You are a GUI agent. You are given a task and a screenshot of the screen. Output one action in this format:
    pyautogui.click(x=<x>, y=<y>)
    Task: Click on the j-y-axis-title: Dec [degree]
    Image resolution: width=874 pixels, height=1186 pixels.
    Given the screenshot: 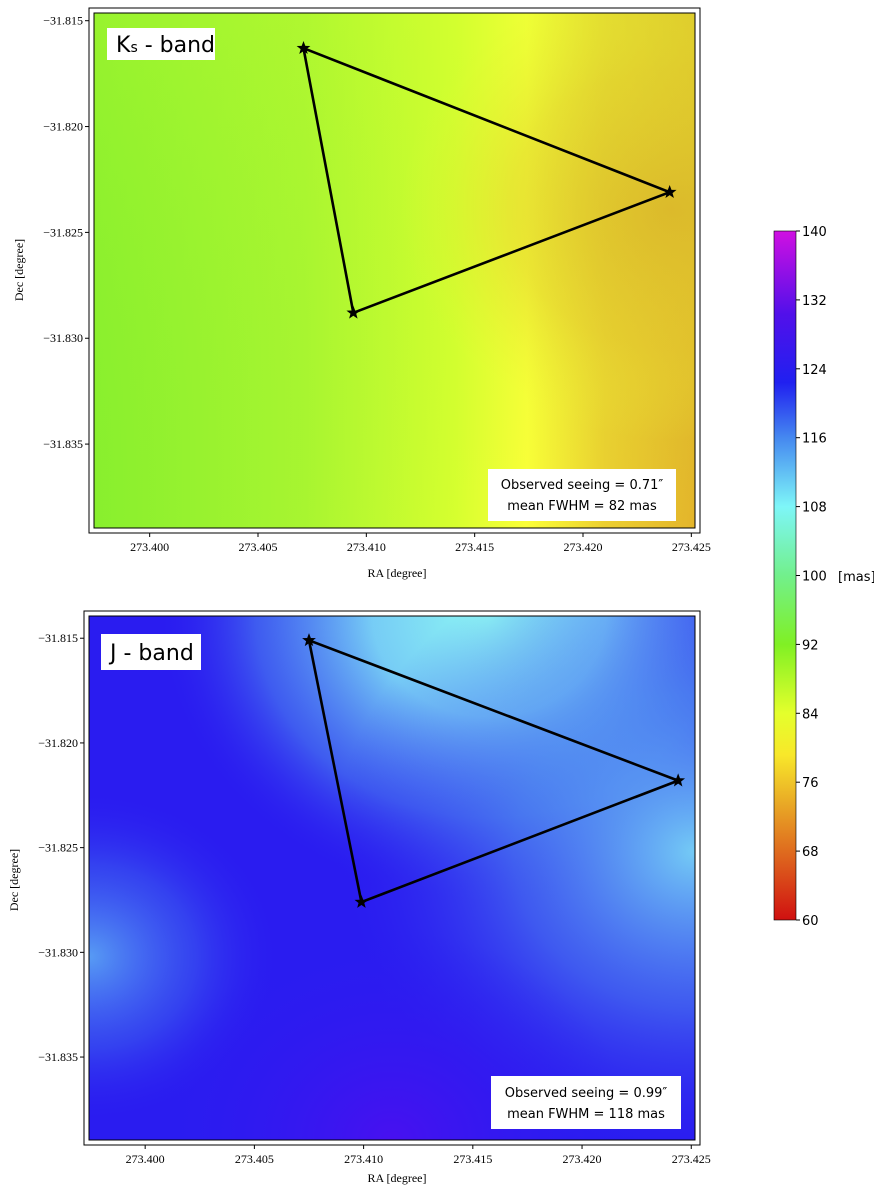 What is the action you would take?
    pyautogui.click(x=14, y=880)
    